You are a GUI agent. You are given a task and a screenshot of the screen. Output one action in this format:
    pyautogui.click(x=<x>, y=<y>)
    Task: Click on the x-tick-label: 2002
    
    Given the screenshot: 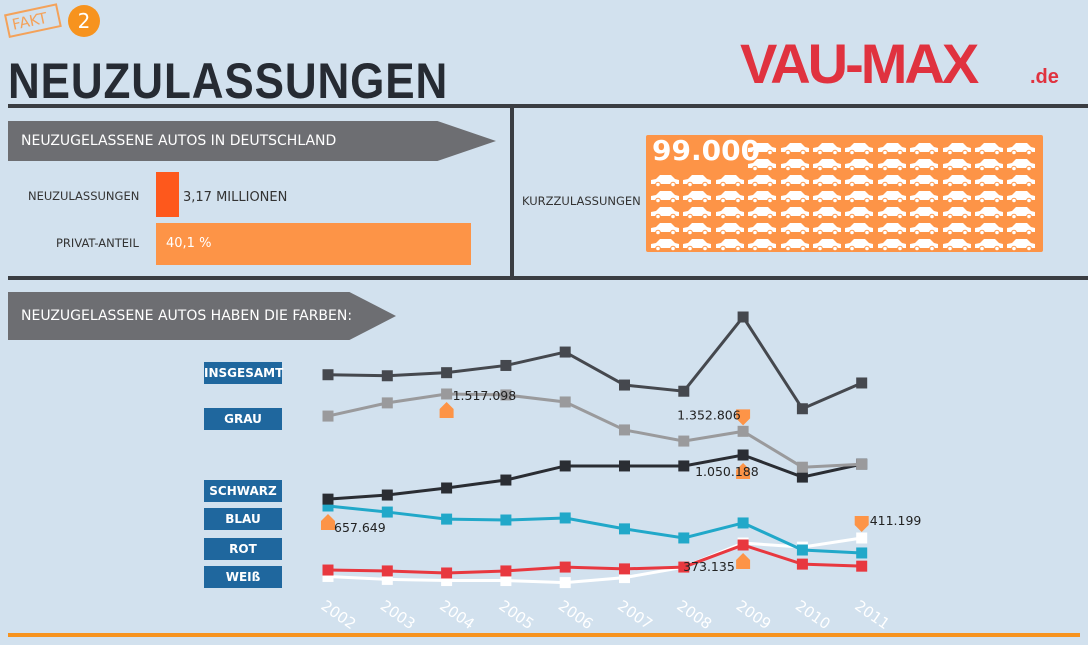 What is the action you would take?
    pyautogui.click(x=339, y=615)
    